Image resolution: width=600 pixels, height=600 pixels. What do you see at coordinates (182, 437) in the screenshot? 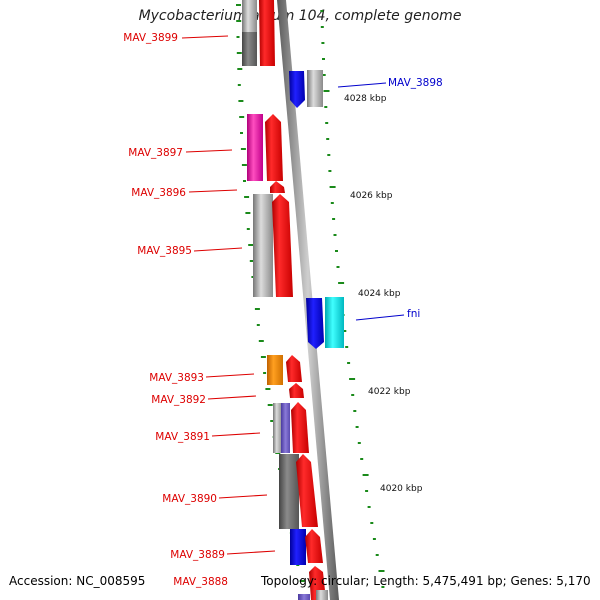
I see `gene-label: MAV_3891` at bounding box center [182, 437].